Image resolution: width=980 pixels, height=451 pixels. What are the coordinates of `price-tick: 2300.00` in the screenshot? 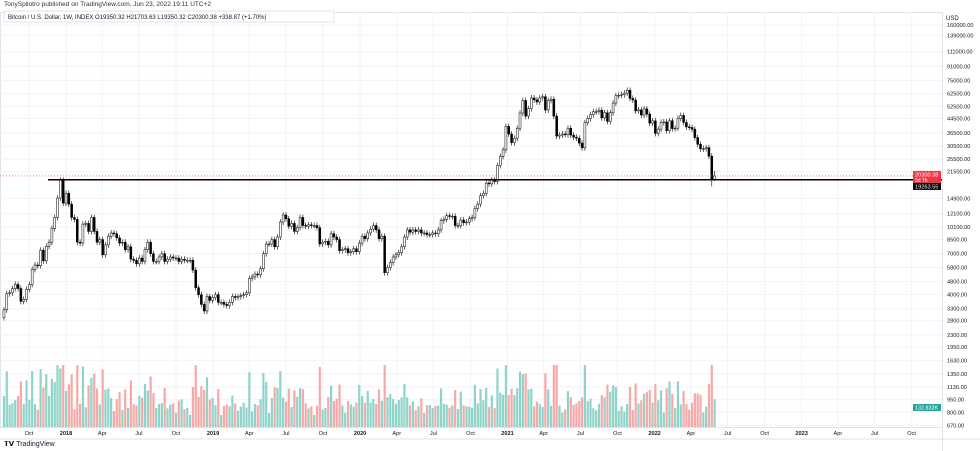 It's located at (957, 336).